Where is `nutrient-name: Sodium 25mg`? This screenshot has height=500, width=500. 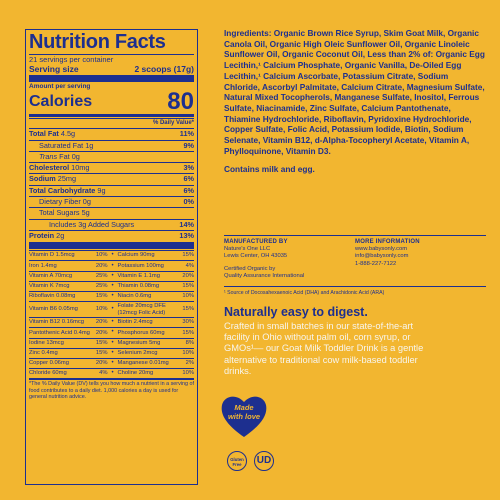 nutrient-name: Sodium 25mg is located at coordinates (53, 179).